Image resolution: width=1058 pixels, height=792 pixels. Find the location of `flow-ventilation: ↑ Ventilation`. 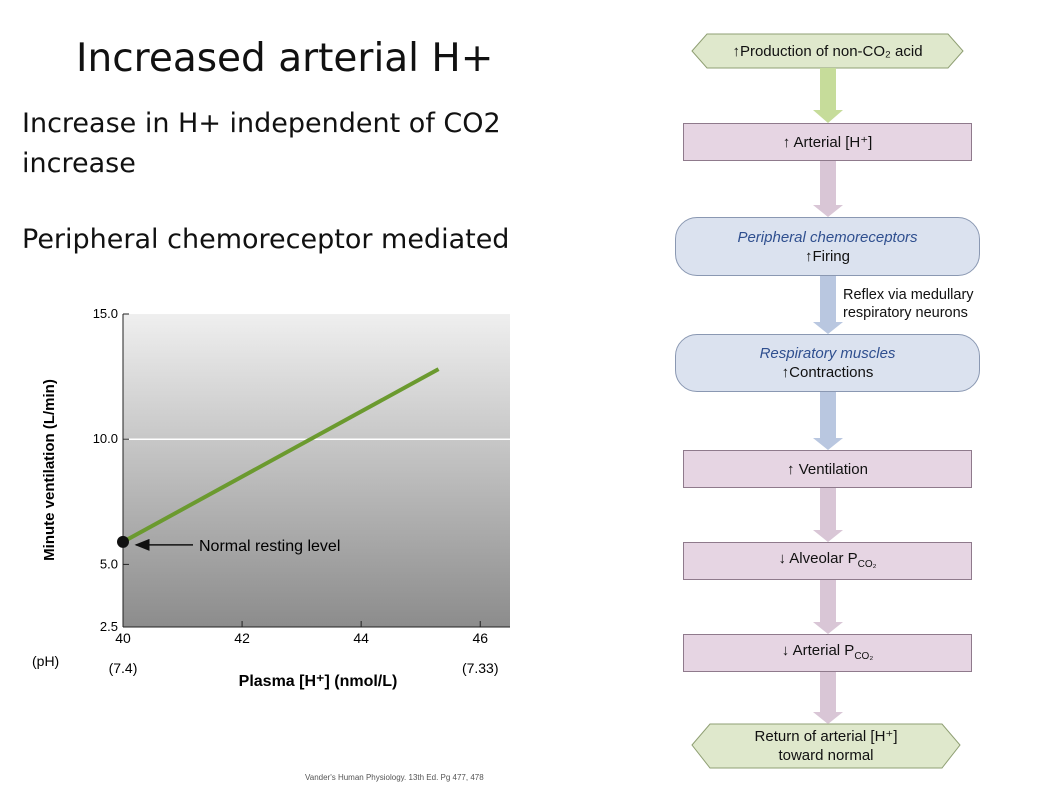

flow-ventilation: ↑ Ventilation is located at coordinates (827, 469).